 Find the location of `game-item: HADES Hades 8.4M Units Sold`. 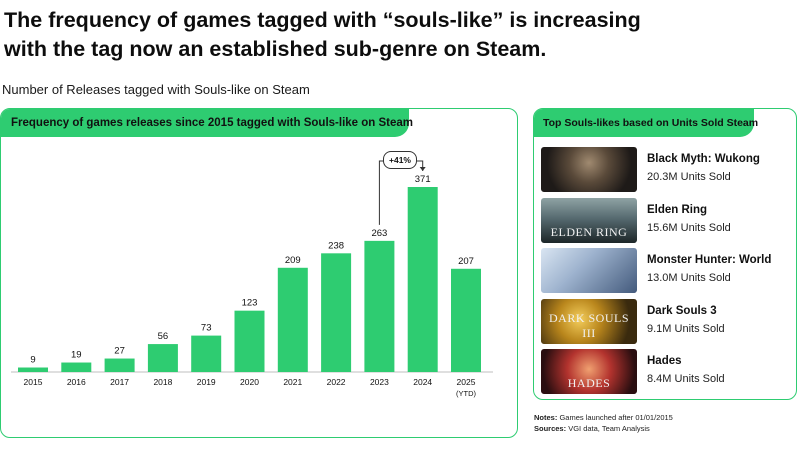

game-item: HADES Hades 8.4M Units Sold is located at coordinates (666, 371).